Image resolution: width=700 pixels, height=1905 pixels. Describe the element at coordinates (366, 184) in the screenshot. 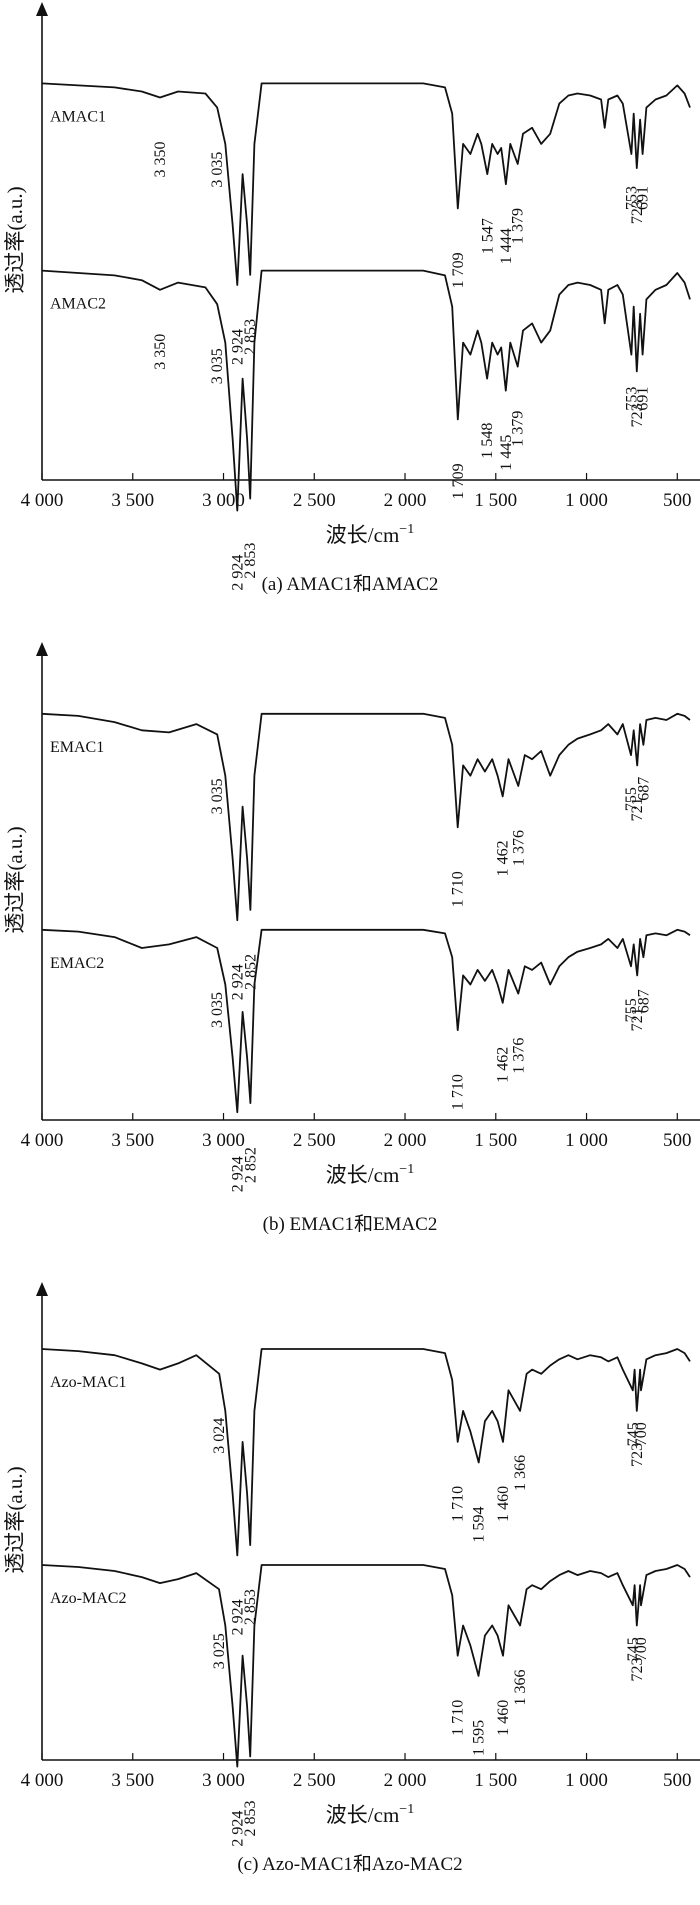

I see `series-line-amac1` at that location.